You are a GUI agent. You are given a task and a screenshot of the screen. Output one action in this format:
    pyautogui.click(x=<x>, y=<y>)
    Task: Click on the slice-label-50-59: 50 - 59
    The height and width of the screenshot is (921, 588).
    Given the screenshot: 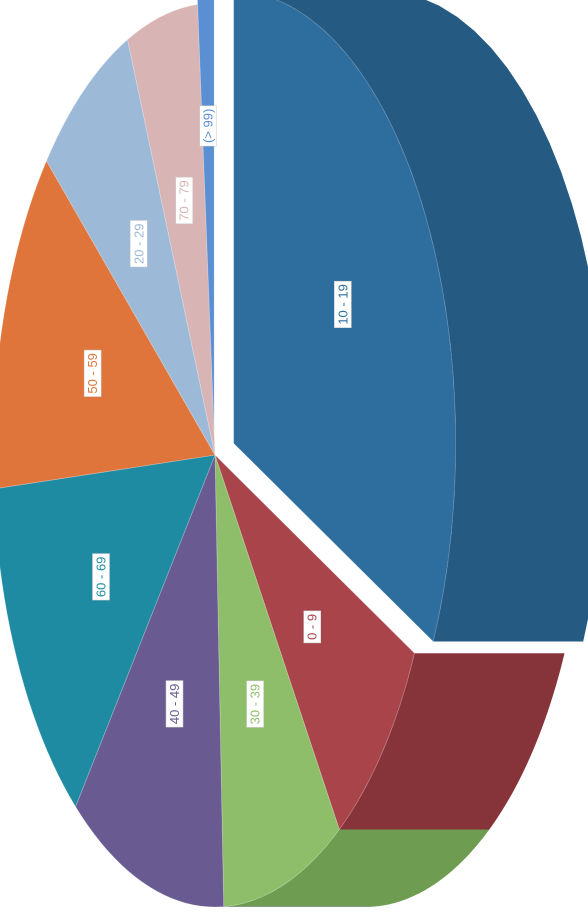 What is the action you would take?
    pyautogui.click(x=92, y=373)
    